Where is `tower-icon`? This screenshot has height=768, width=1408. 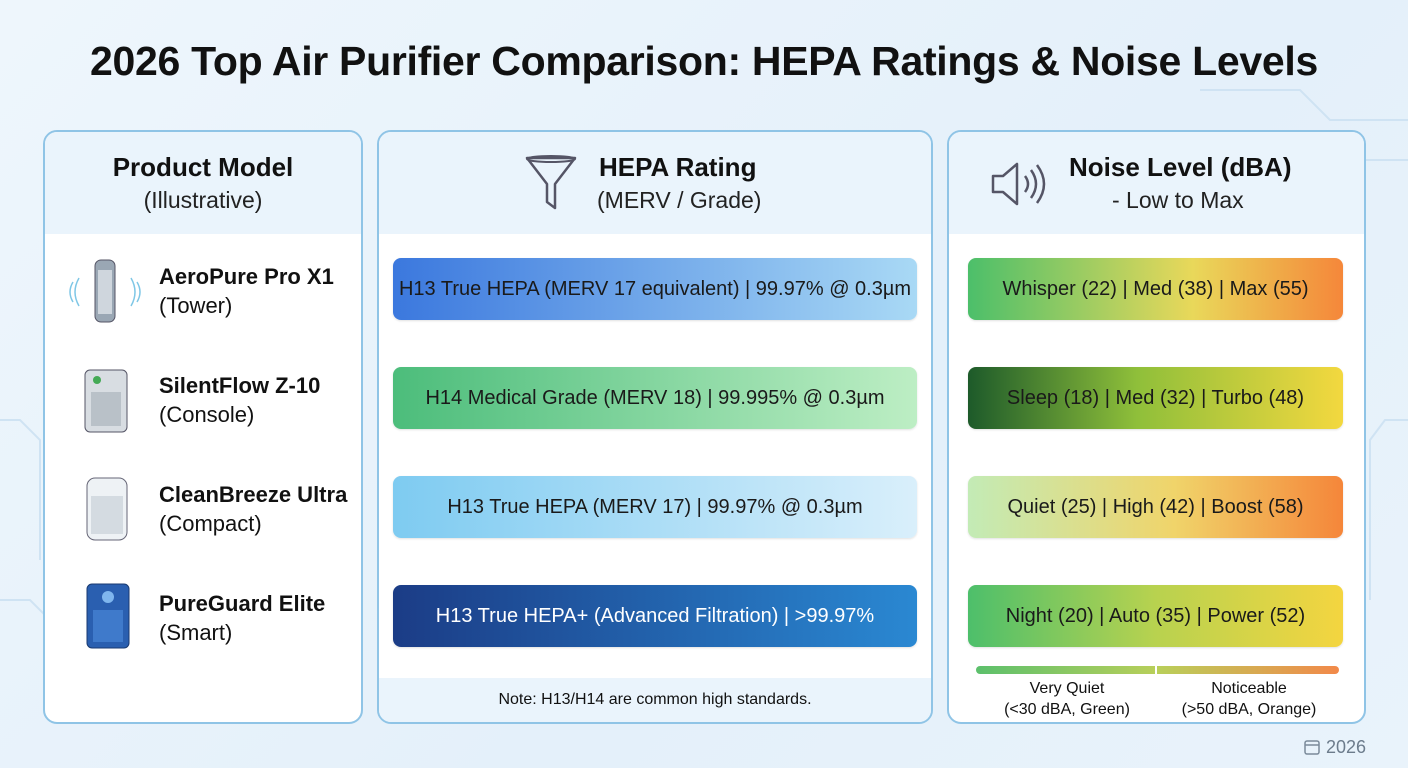 tower-icon is located at coordinates (105, 291).